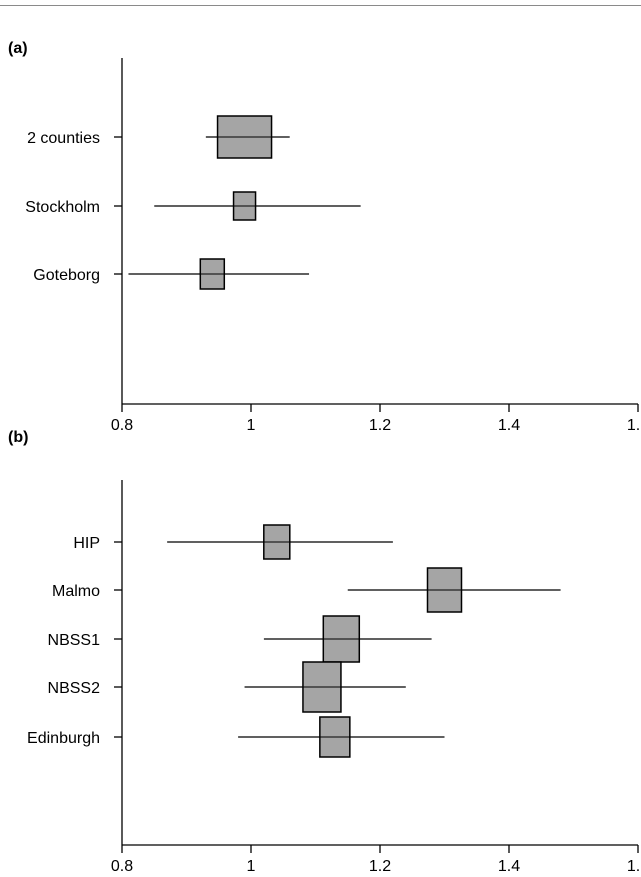  What do you see at coordinates (66, 275) in the screenshot?
I see `category-label: Goteborg` at bounding box center [66, 275].